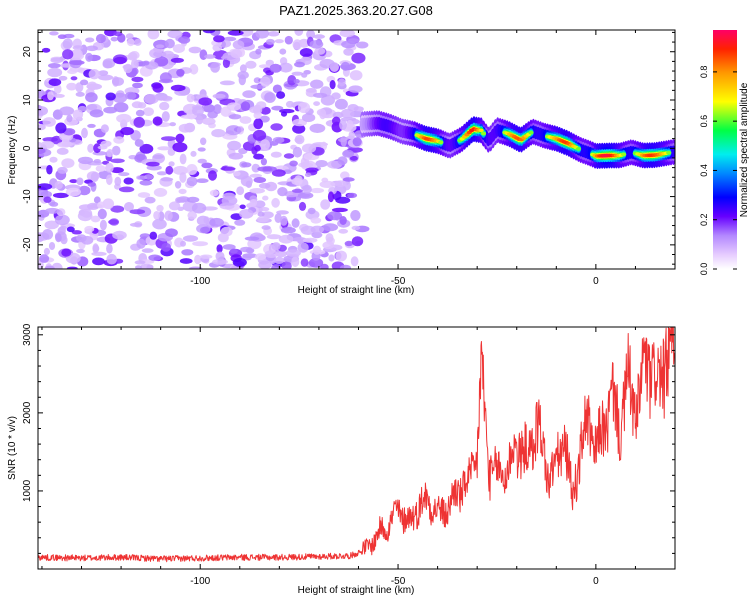 This screenshot has width=750, height=605. Describe the element at coordinates (27, 244) in the screenshot. I see `y-tick-label: -20` at that location.